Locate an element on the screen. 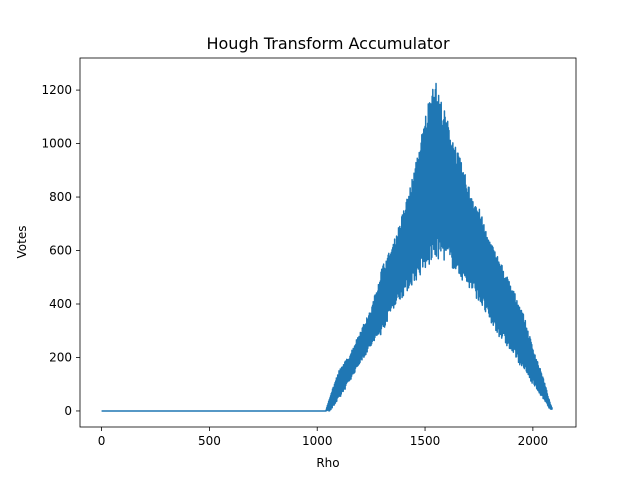 This screenshot has height=480, width=640. y-axis-label: Votes is located at coordinates (22, 242).